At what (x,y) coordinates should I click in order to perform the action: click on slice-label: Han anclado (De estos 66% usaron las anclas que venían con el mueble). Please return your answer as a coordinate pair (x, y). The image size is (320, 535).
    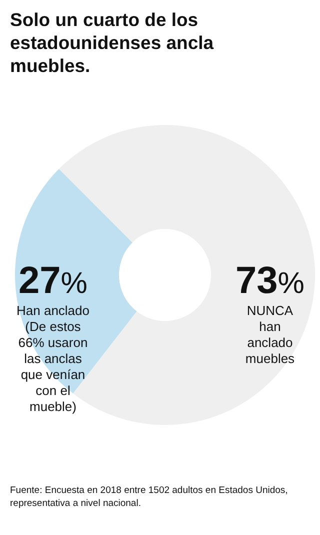
    Looking at the image, I should click on (53, 358).